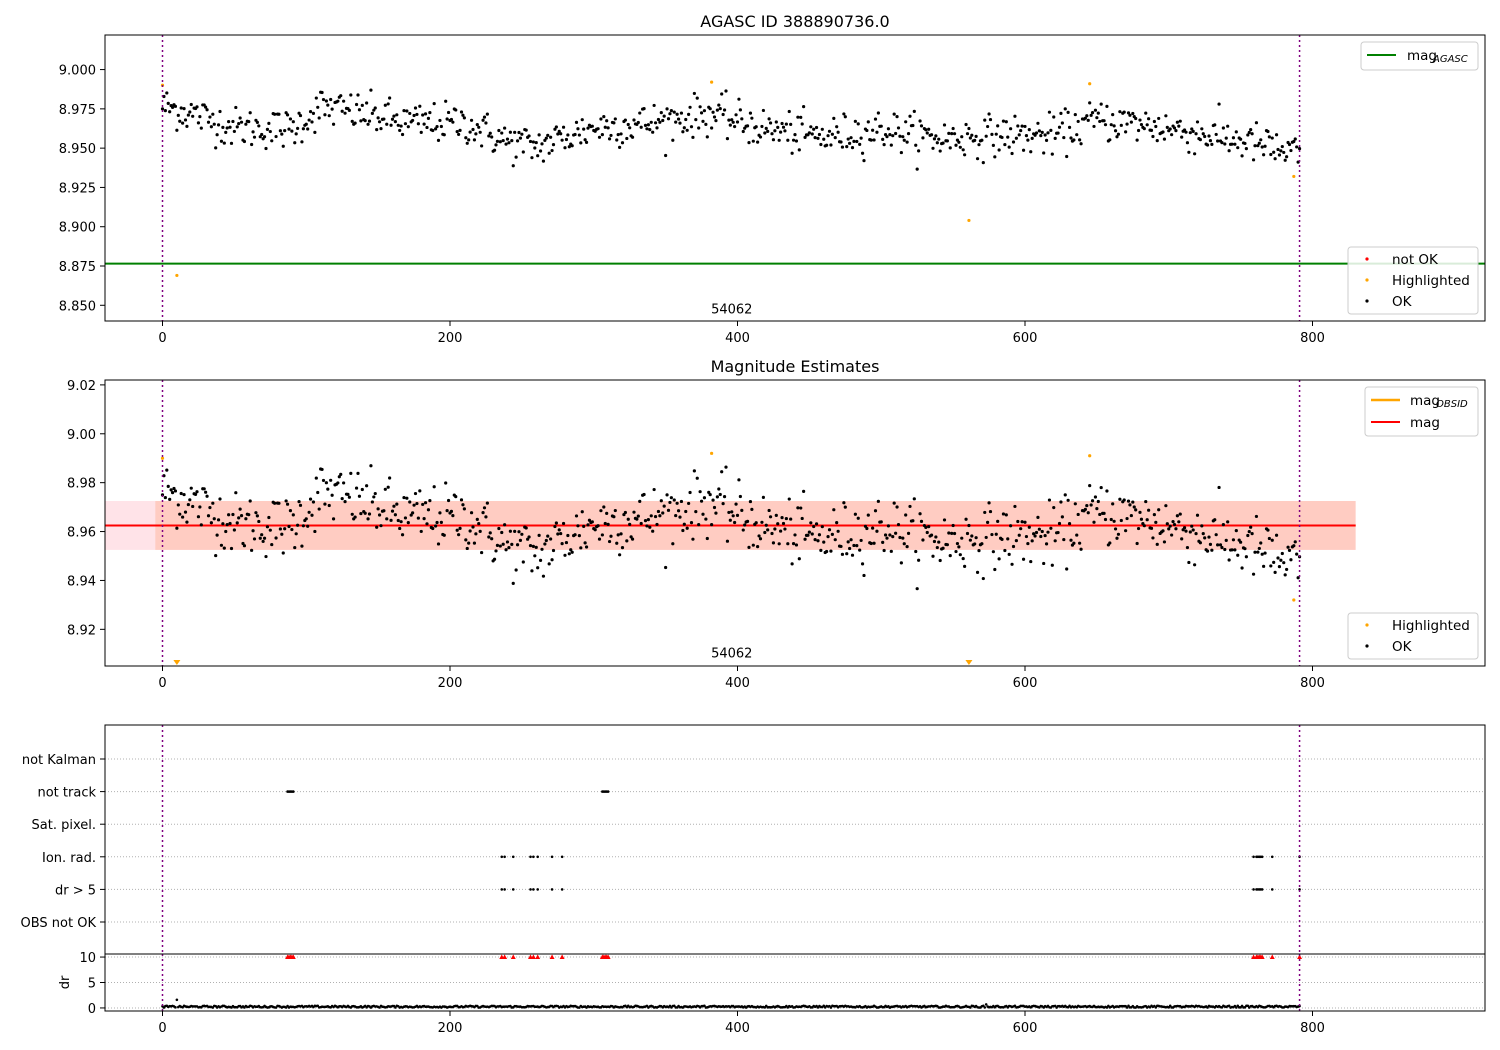  Describe the element at coordinates (1419, 56) in the screenshot. I see `legend-top` at that location.